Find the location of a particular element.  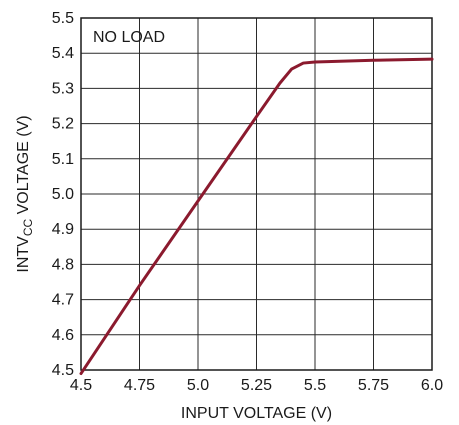

y-axis-label: INTVCC VOLTAGE (V) is located at coordinates (25, 193).